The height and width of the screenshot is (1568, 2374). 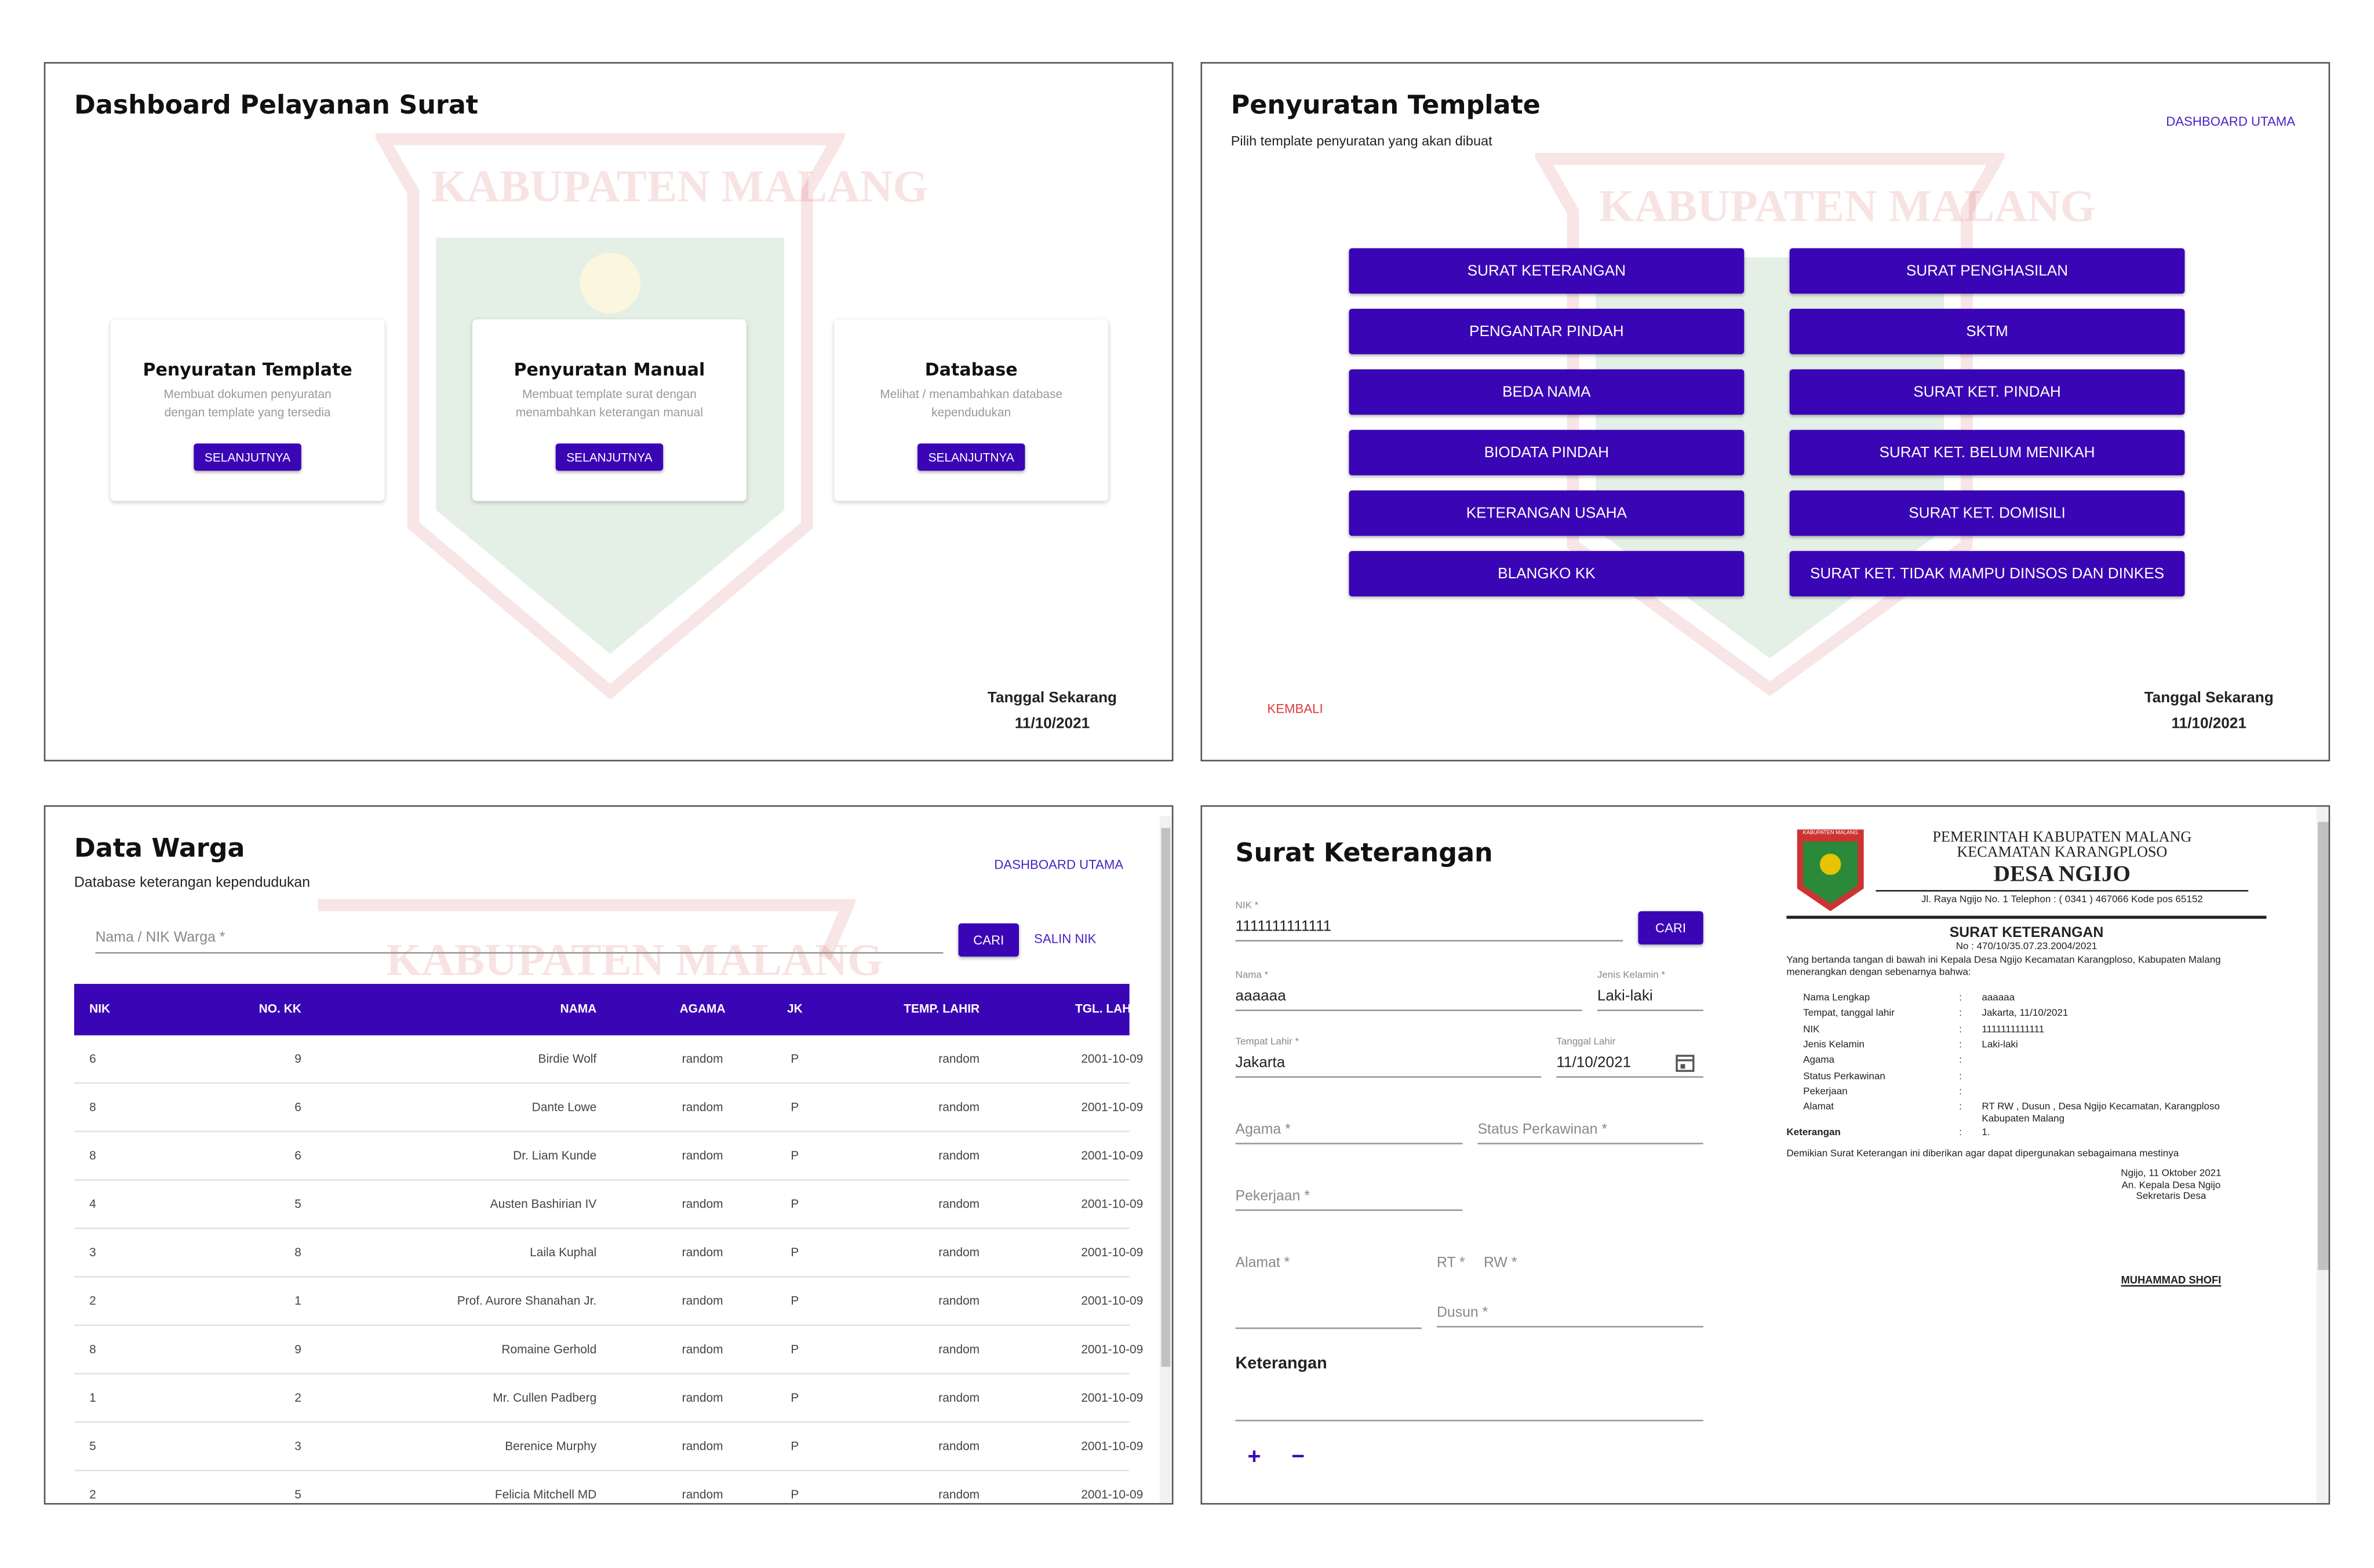 I want to click on back-link: KEMBALI, so click(x=1295, y=709).